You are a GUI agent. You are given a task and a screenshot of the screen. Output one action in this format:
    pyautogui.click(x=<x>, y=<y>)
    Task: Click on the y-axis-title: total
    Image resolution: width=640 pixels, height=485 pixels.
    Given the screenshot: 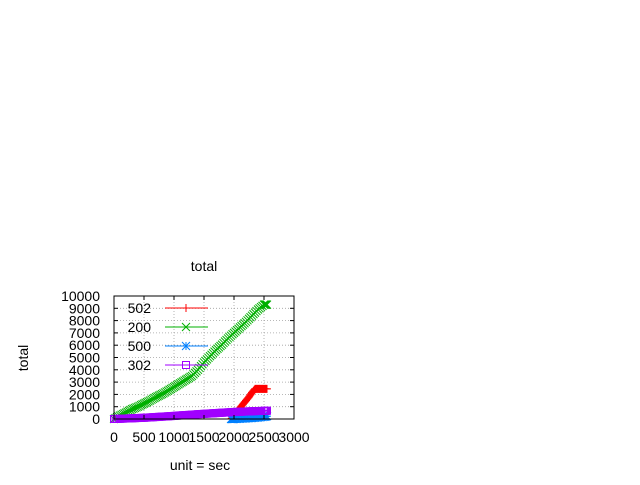 What is the action you would take?
    pyautogui.click(x=23, y=358)
    